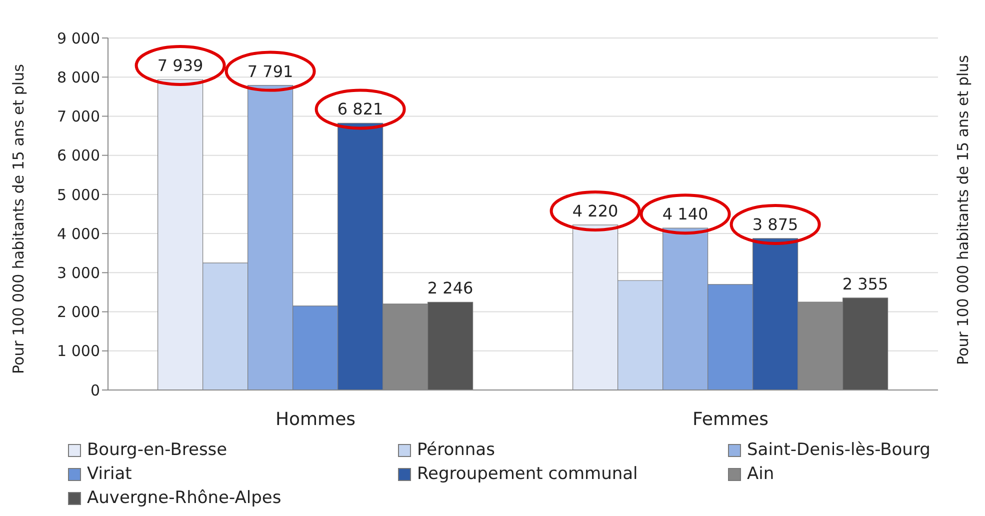 This screenshot has width=985, height=516. What do you see at coordinates (78, 195) in the screenshot?
I see `y-tick-label: 5 000` at bounding box center [78, 195].